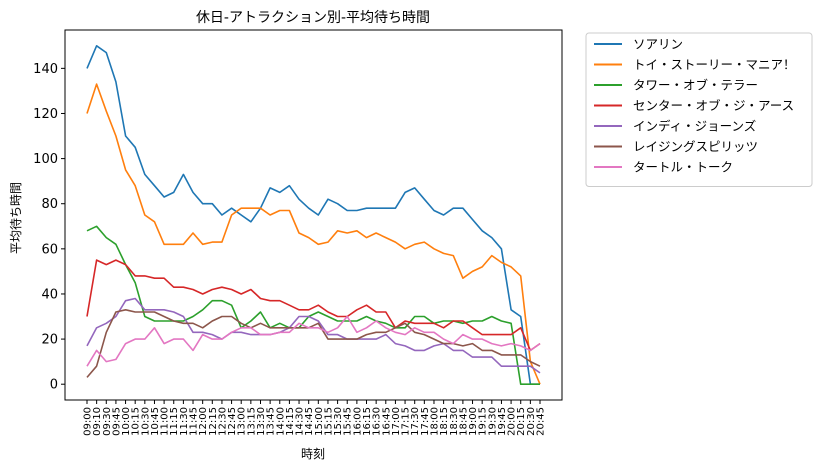  I want to click on x-tick-label: 15:15, so click(329, 421).